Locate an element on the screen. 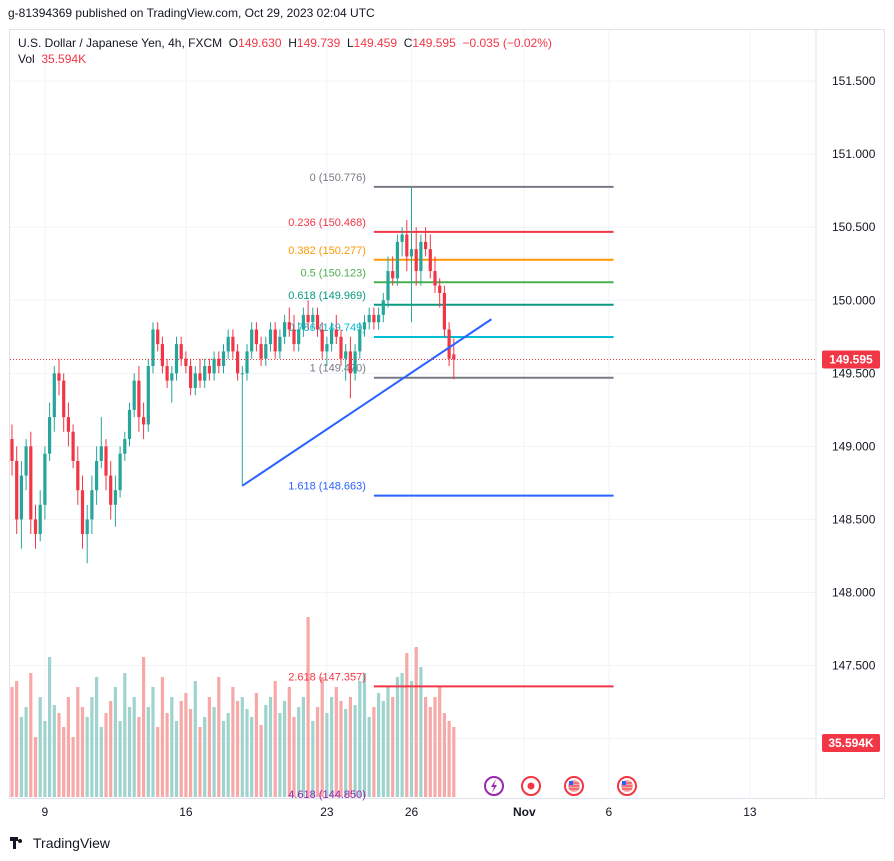  lightning-event-icon is located at coordinates (494, 786).